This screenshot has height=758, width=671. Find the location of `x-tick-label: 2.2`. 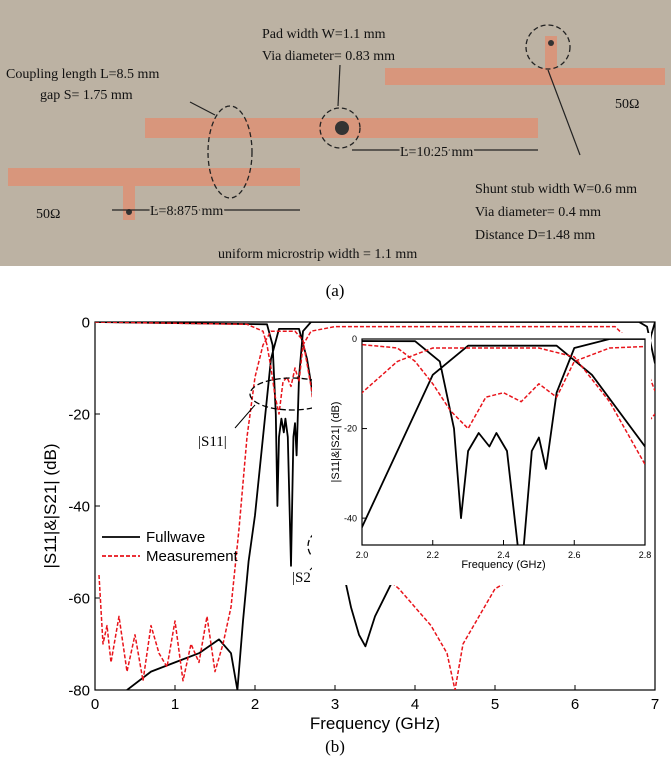

x-tick-label: 2.2 is located at coordinates (432, 555).